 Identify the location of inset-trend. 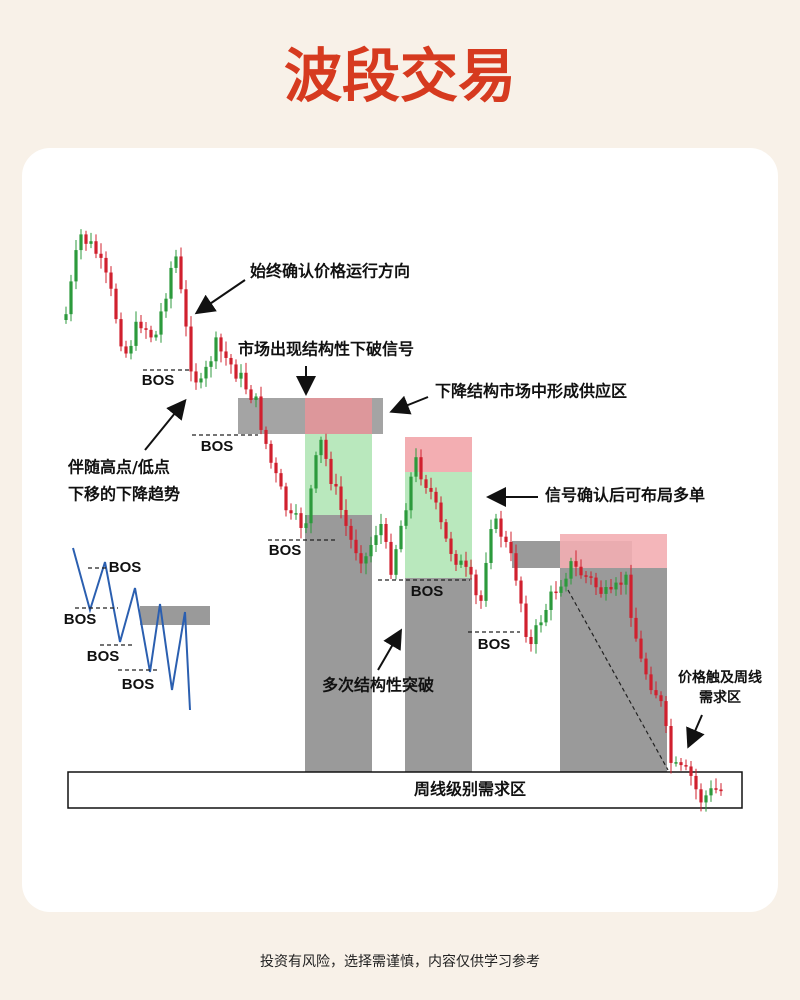
(131, 629).